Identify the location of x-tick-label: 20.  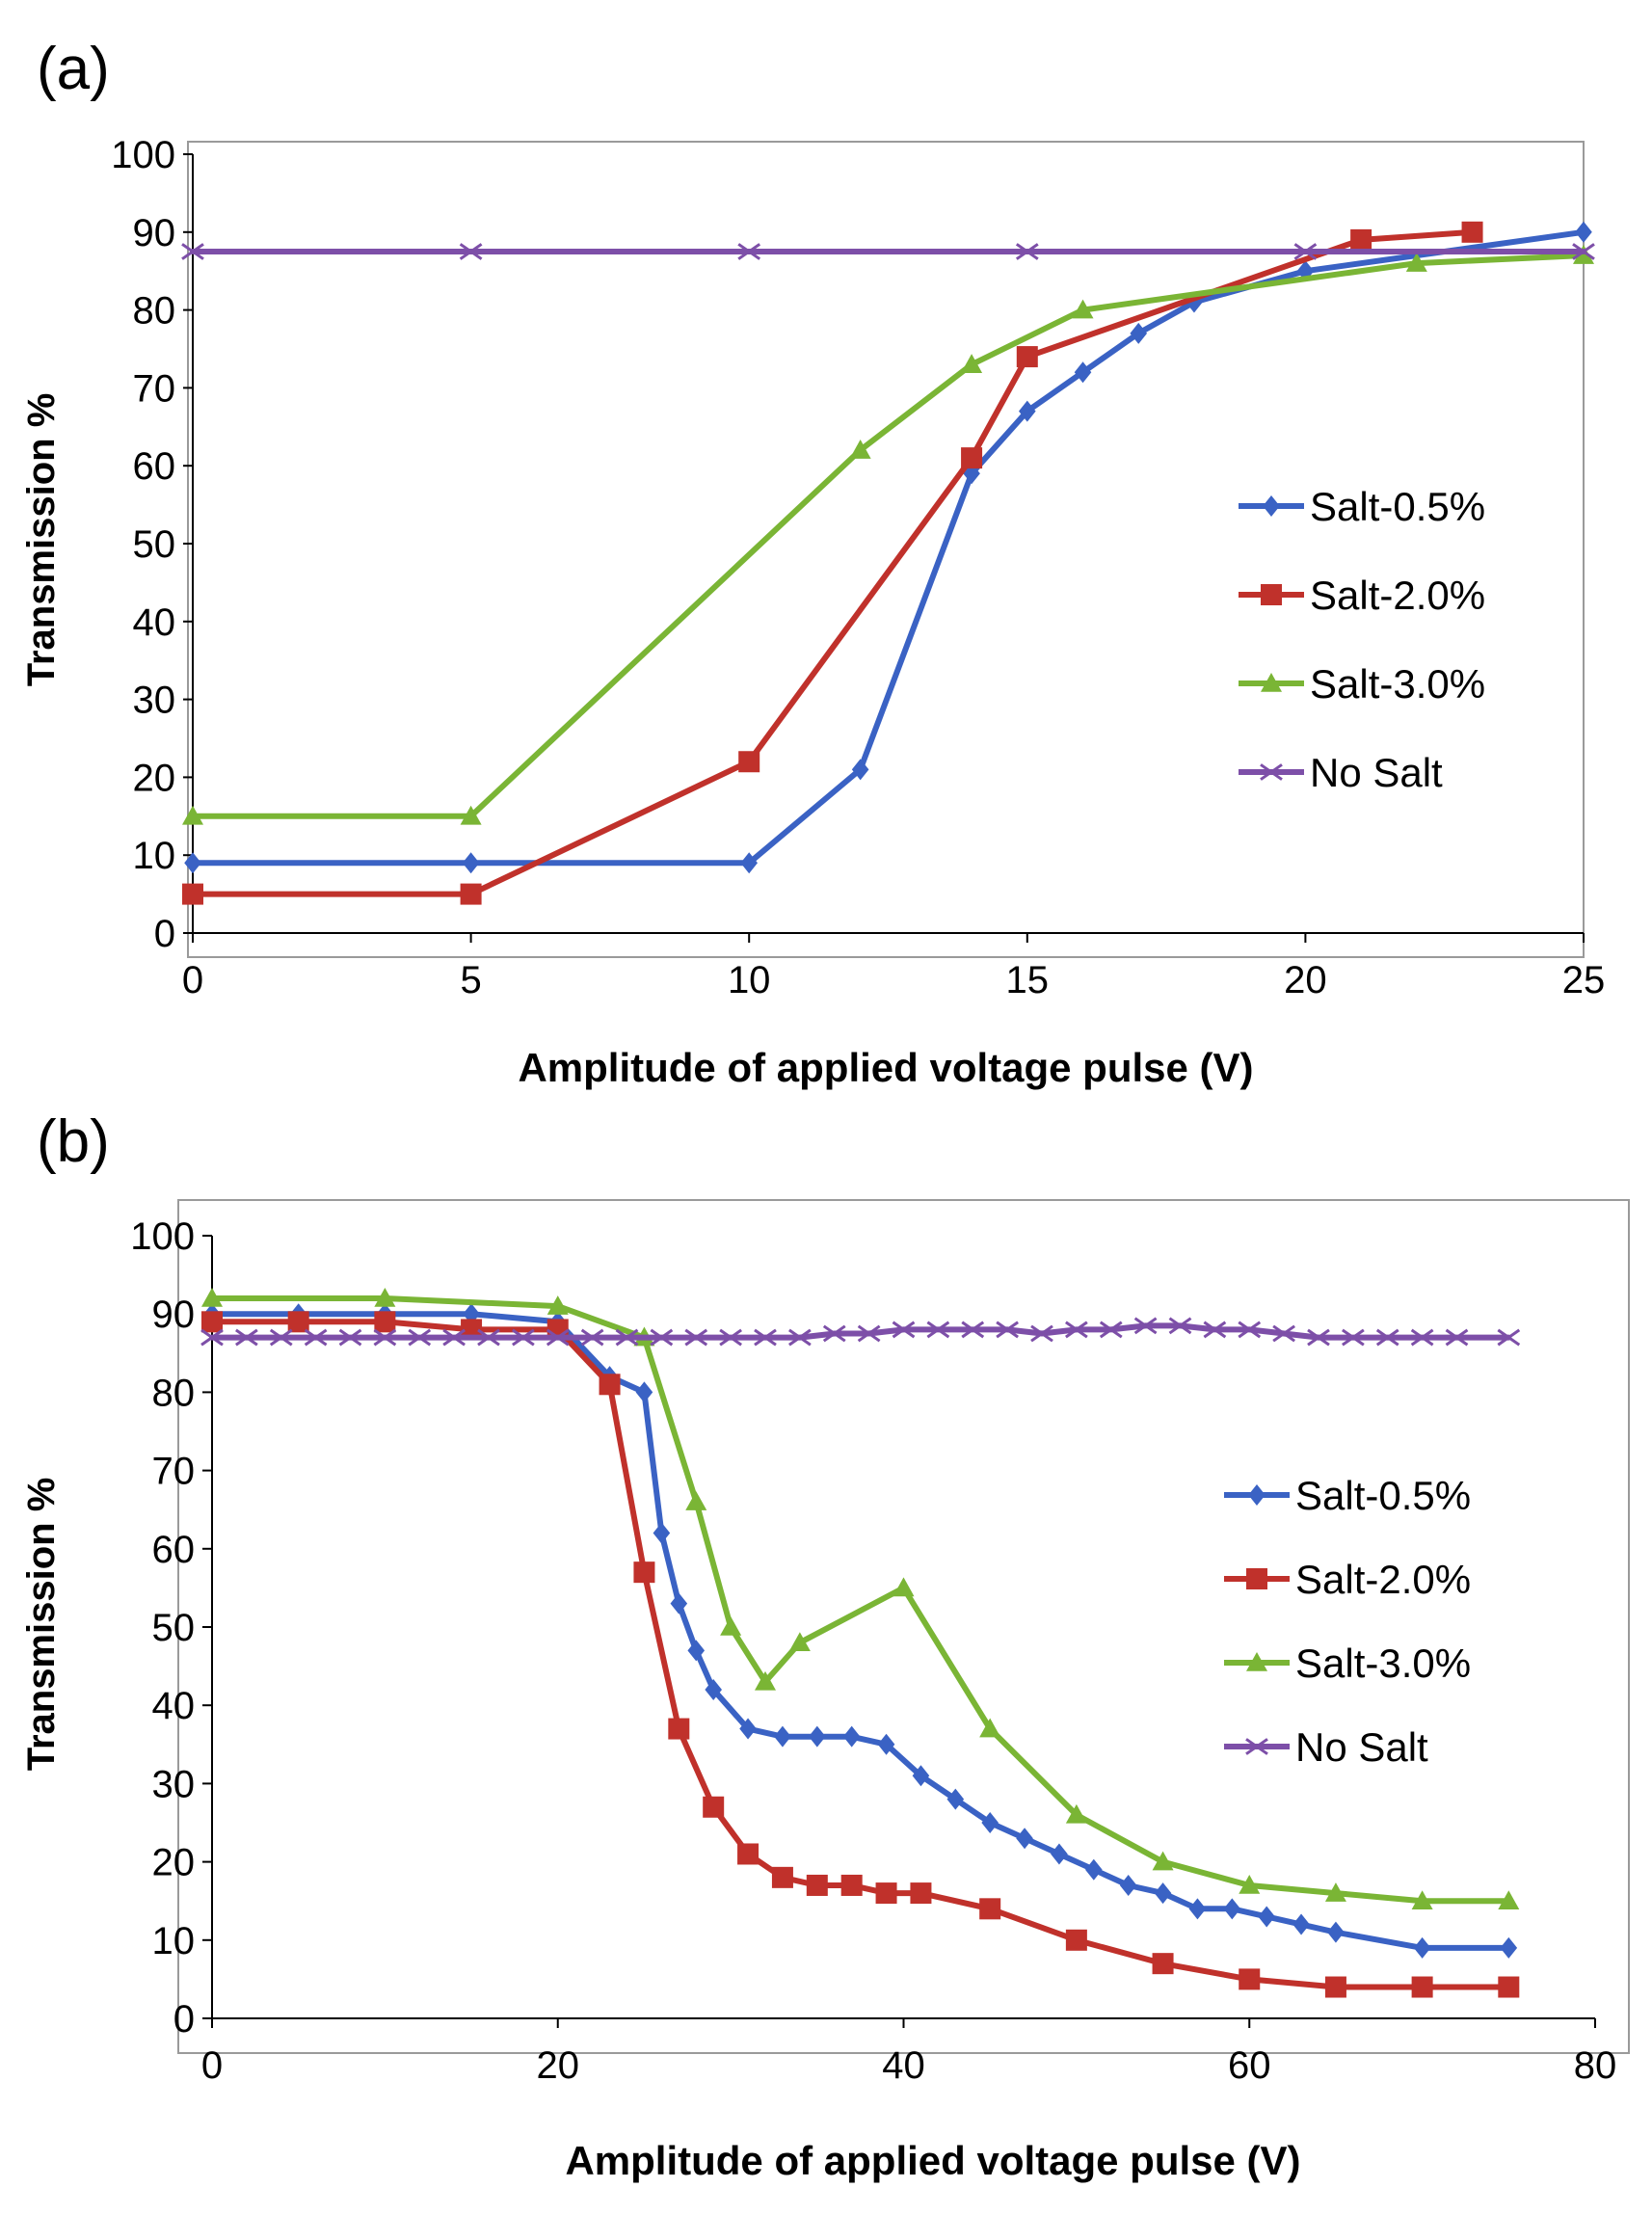
(1305, 980).